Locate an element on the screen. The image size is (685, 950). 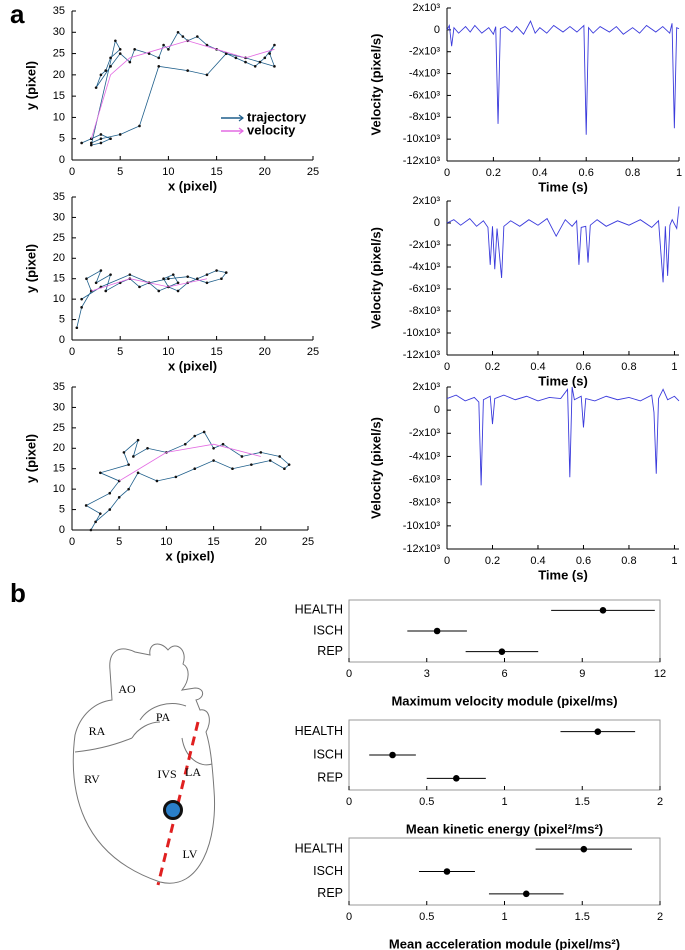
heart-label: AO is located at coordinates (127, 689).